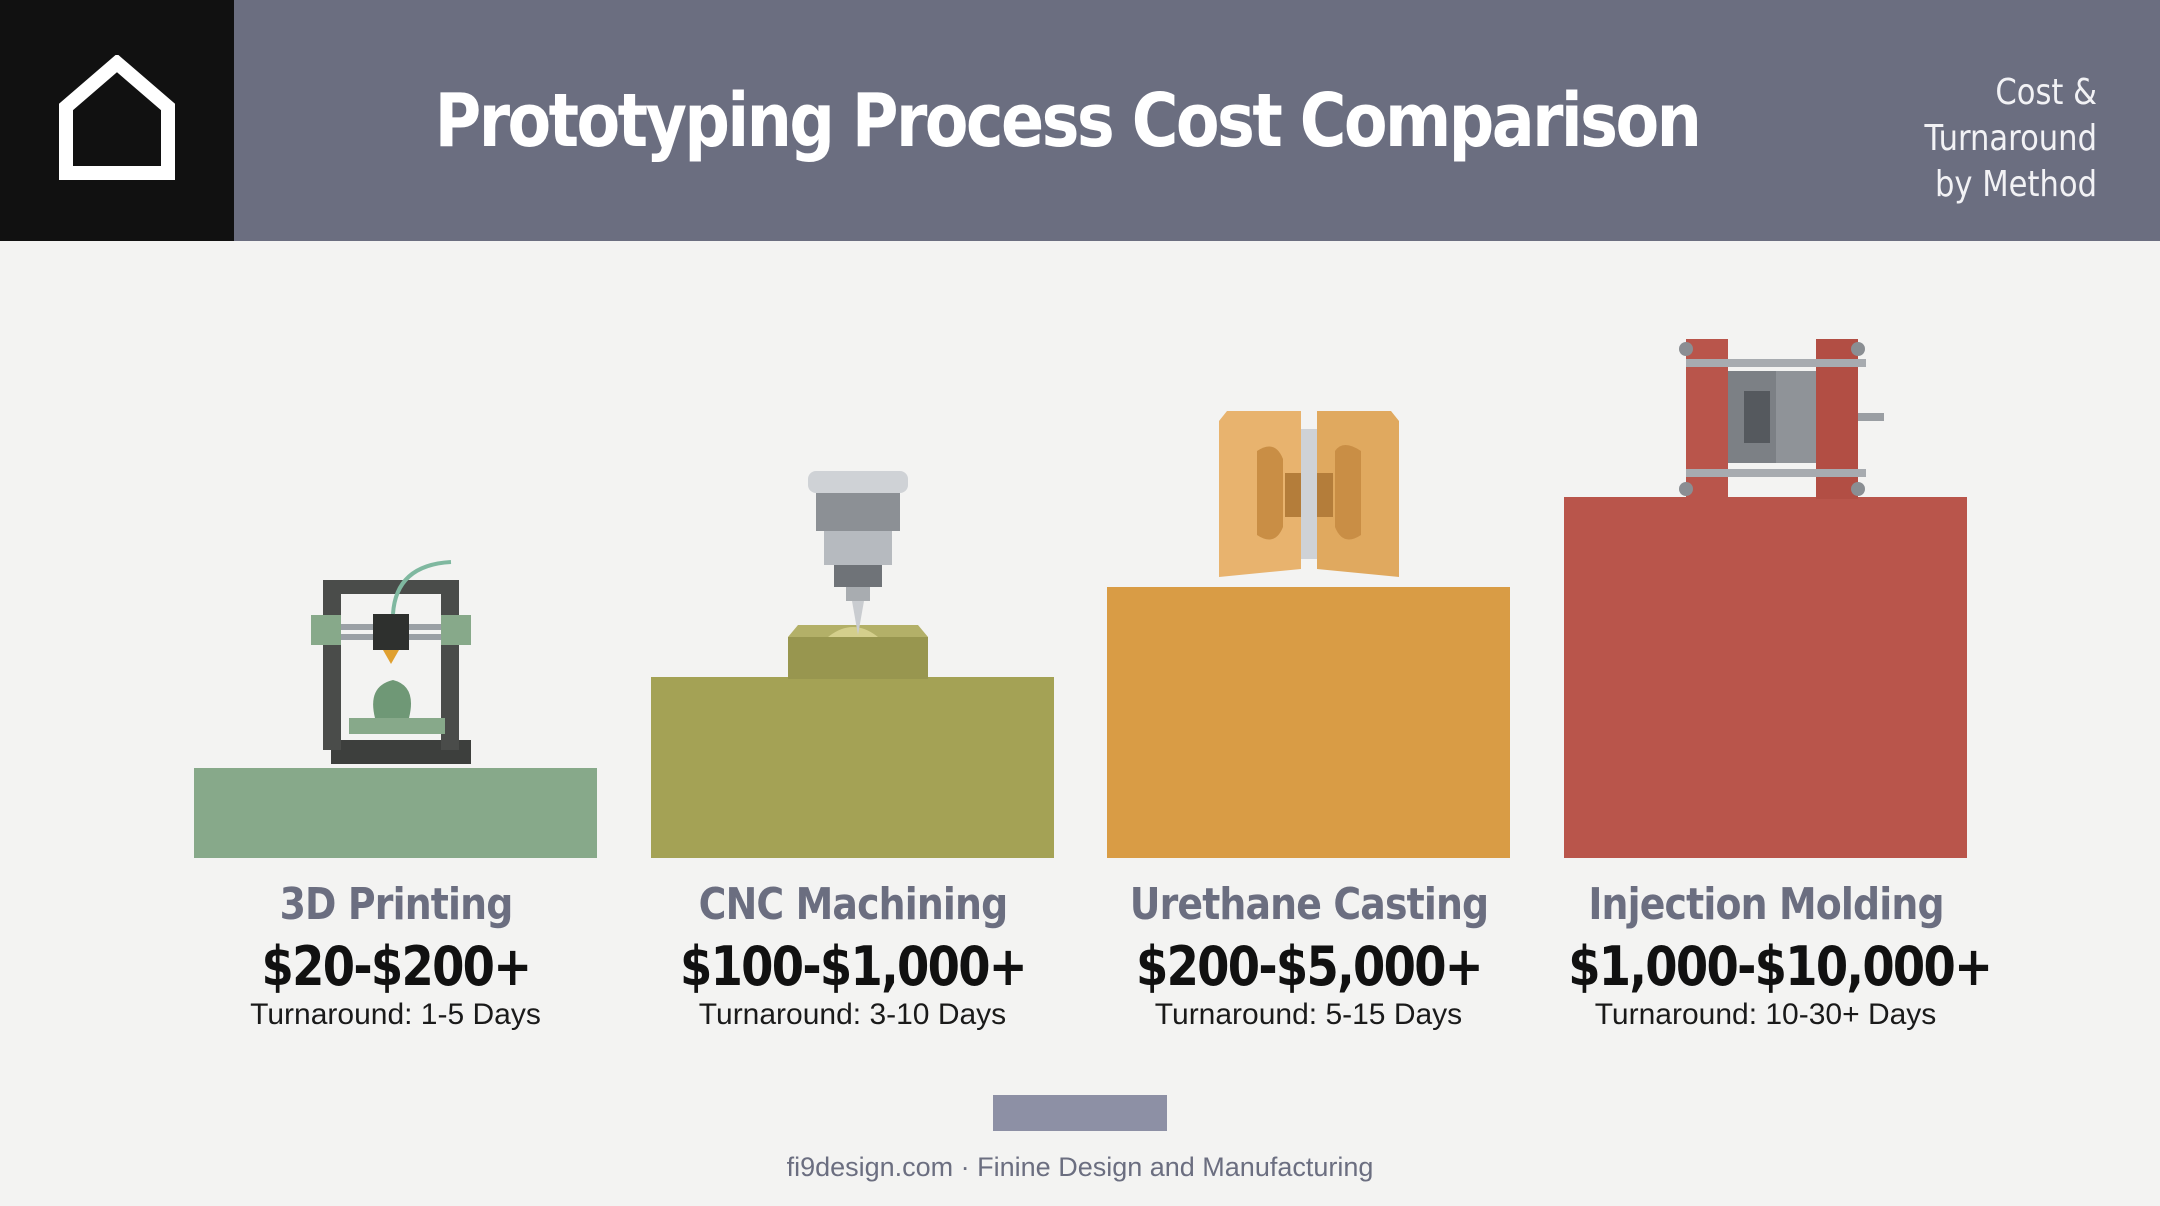 This screenshot has width=2160, height=1206. Describe the element at coordinates (1765, 1014) in the screenshot. I see `turnaround-label-injection-molding: Turnaround: 10-30+ Days` at that location.